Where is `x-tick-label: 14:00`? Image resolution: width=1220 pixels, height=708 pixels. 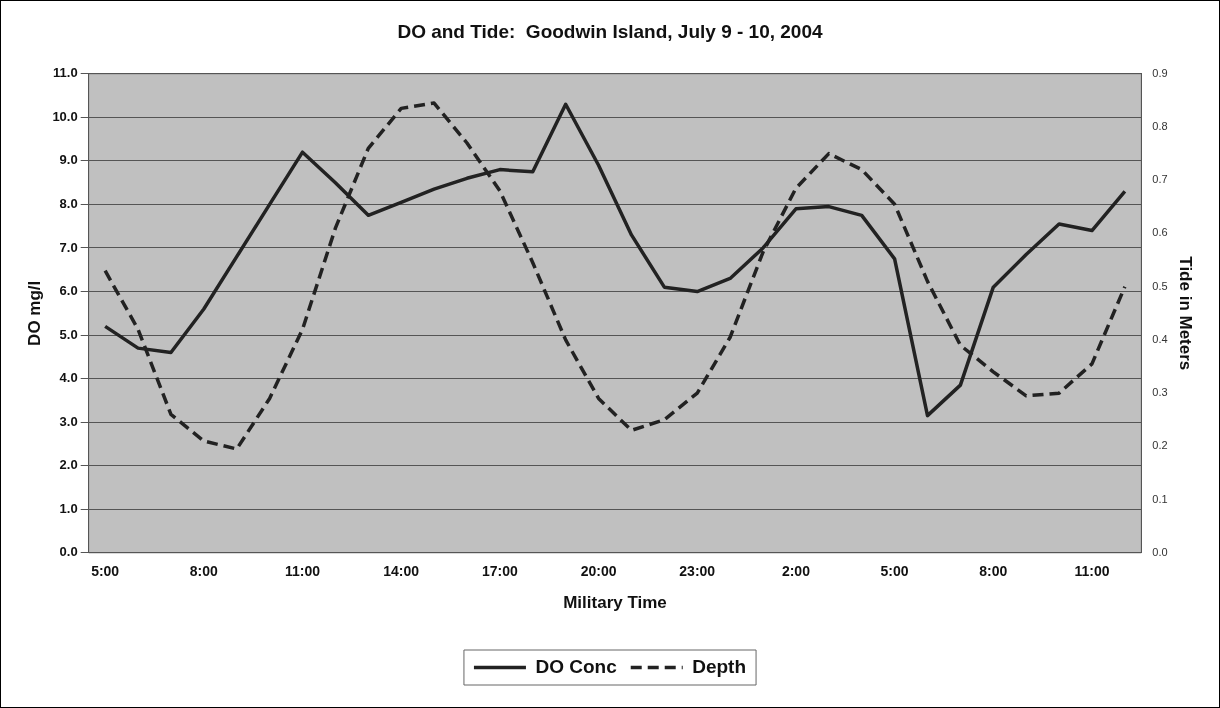 x-tick-label: 14:00 is located at coordinates (401, 571).